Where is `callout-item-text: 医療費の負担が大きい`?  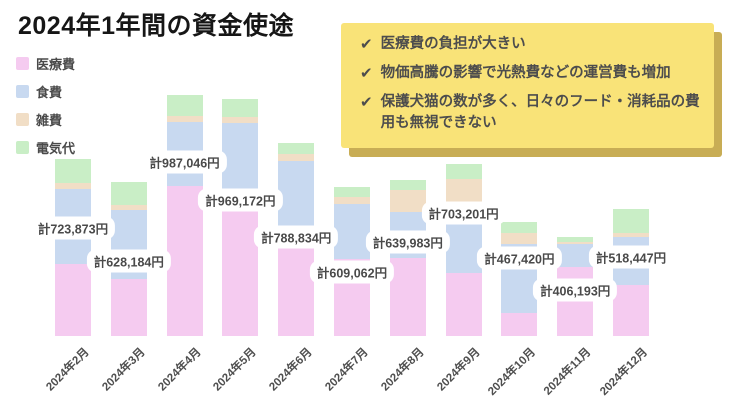 callout-item-text: 医療費の負担が大きい is located at coordinates (453, 44).